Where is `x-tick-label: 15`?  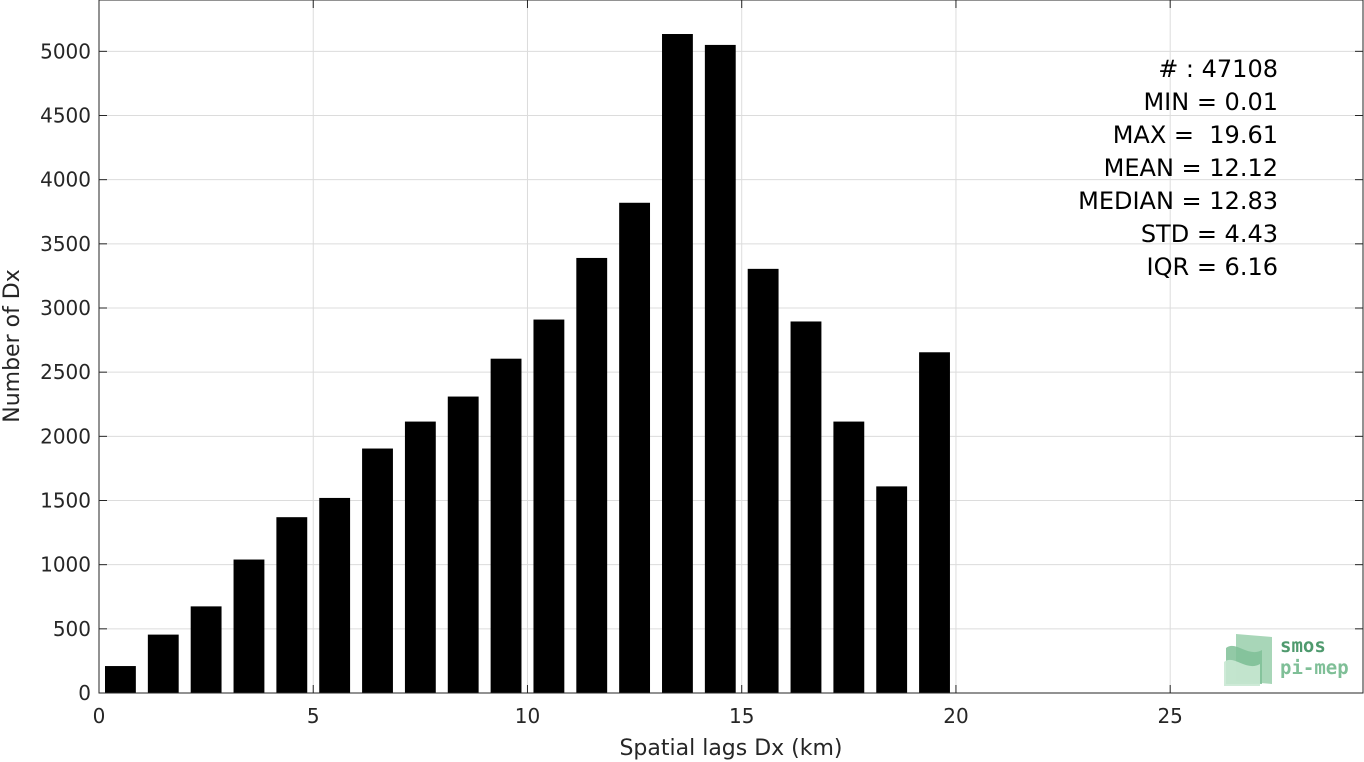
x-tick-label: 15 is located at coordinates (741, 716).